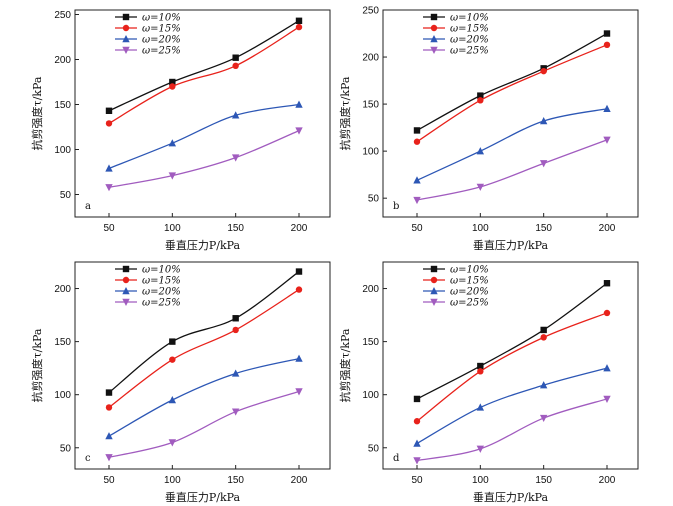 The width and height of the screenshot is (673, 506). I want to click on x-tick-label: 150, so click(235, 480).